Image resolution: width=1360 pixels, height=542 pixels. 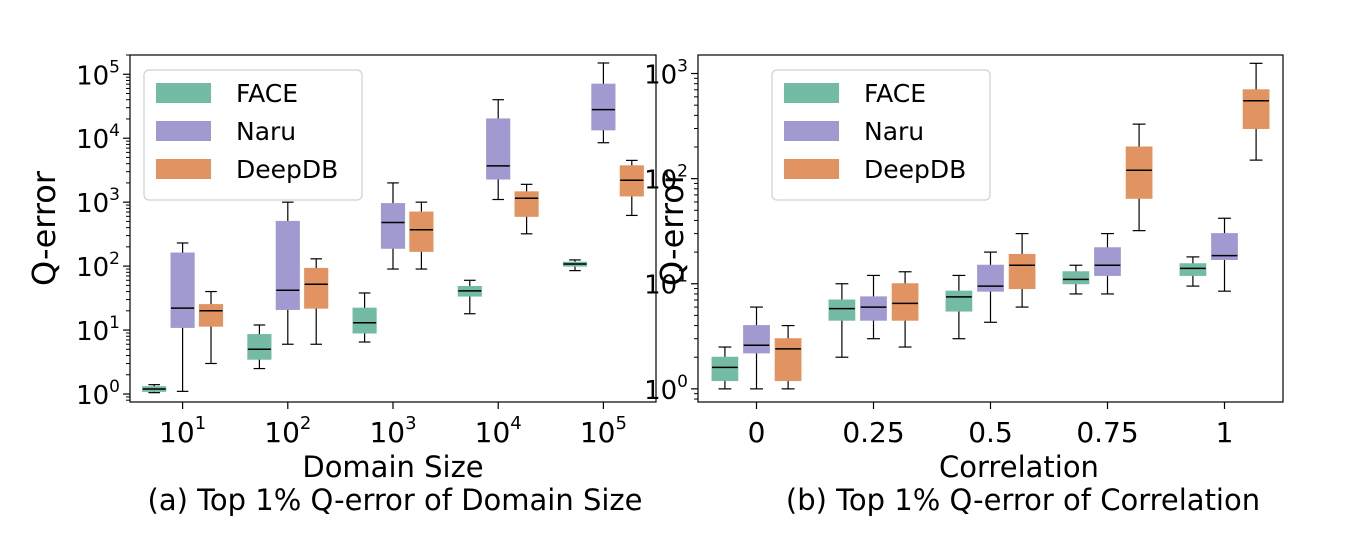 What do you see at coordinates (620, 423) in the screenshot?
I see `x-tick-exp: 5` at bounding box center [620, 423].